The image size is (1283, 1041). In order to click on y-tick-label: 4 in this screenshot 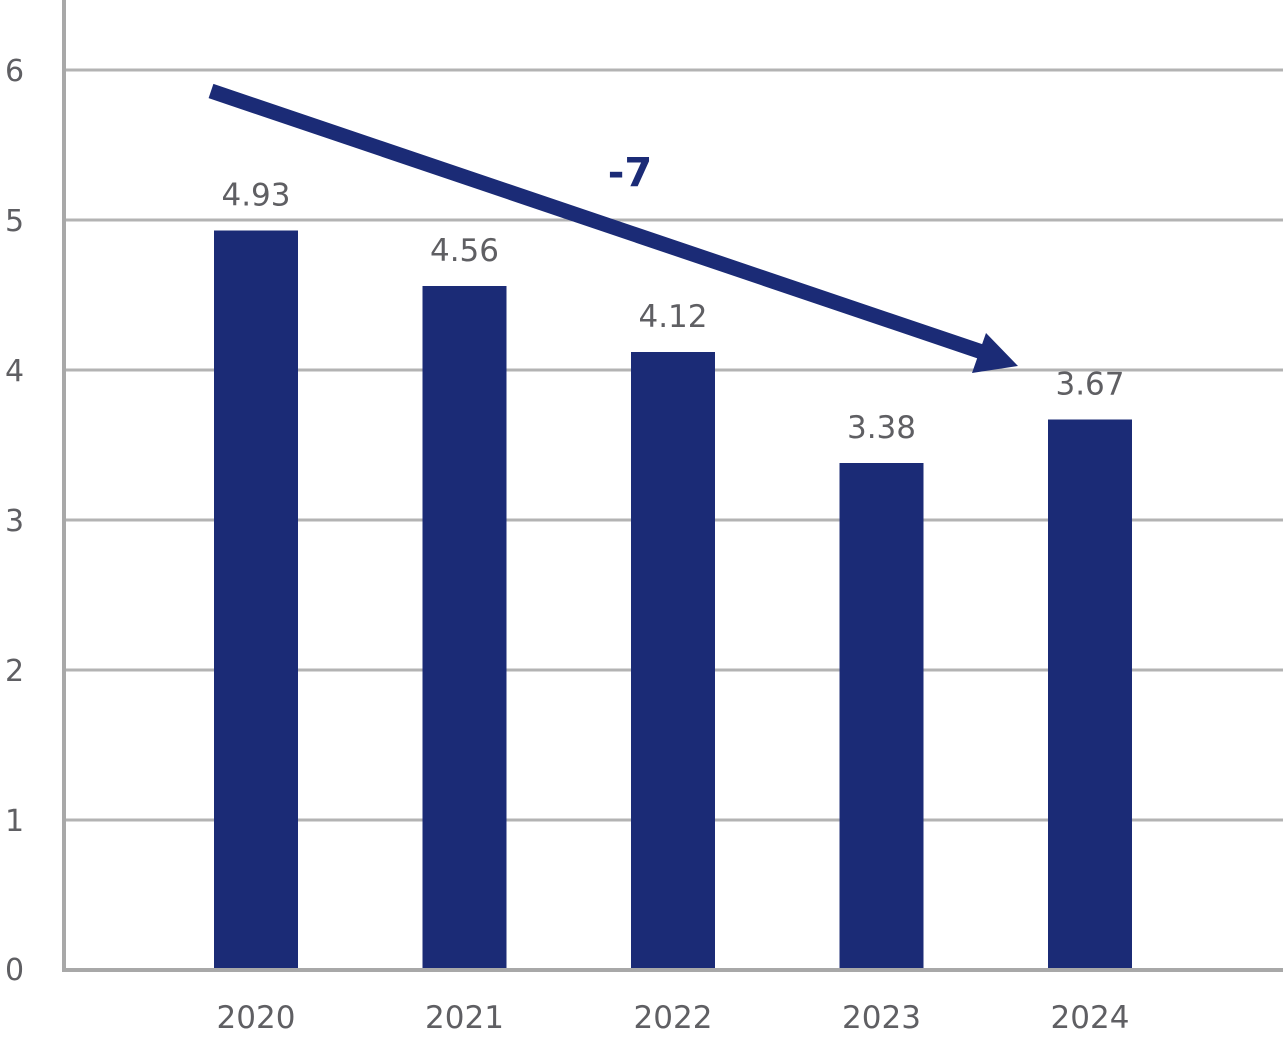, I will do `click(14, 371)`.